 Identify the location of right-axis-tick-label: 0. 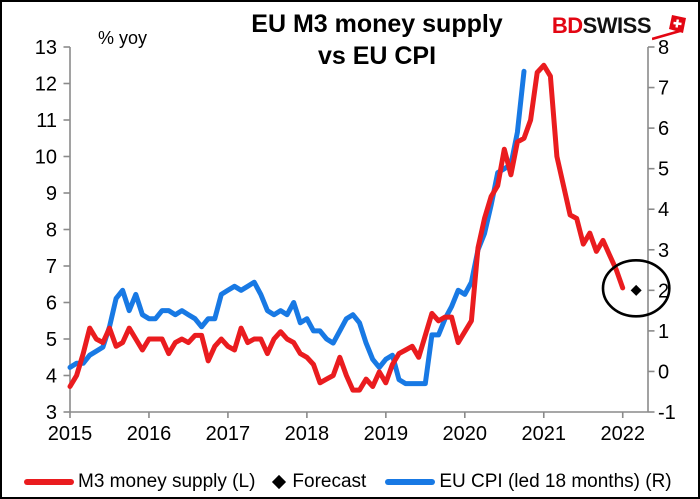
(663, 372).